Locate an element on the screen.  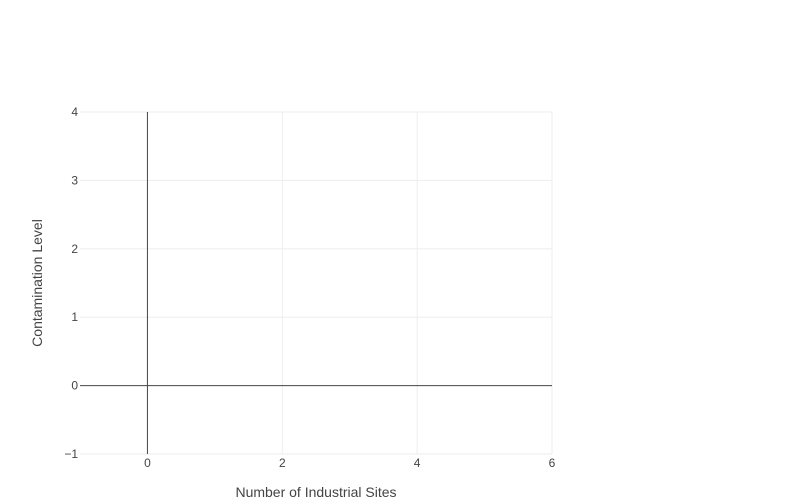
x-axis-title: Number of Industrial Sites is located at coordinates (315, 492).